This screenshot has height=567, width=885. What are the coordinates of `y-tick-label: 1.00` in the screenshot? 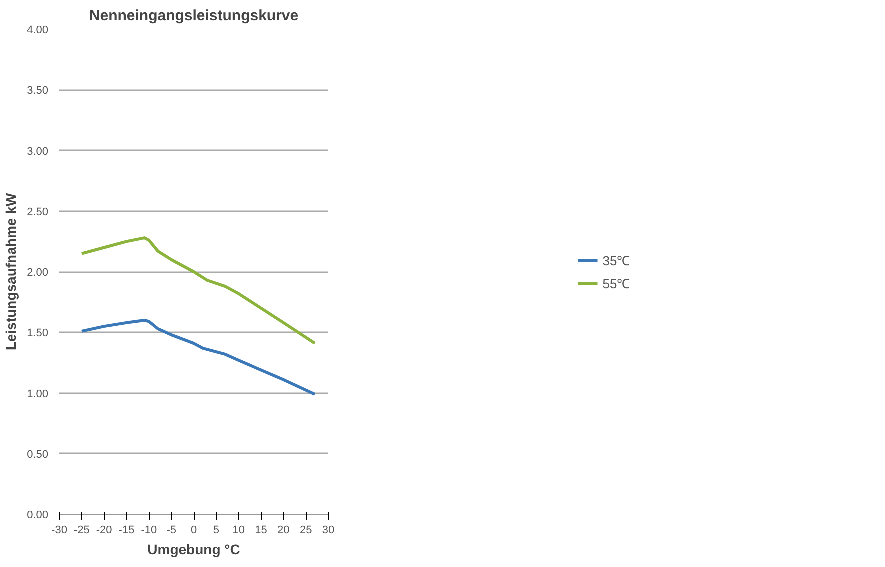 It's located at (38, 394).